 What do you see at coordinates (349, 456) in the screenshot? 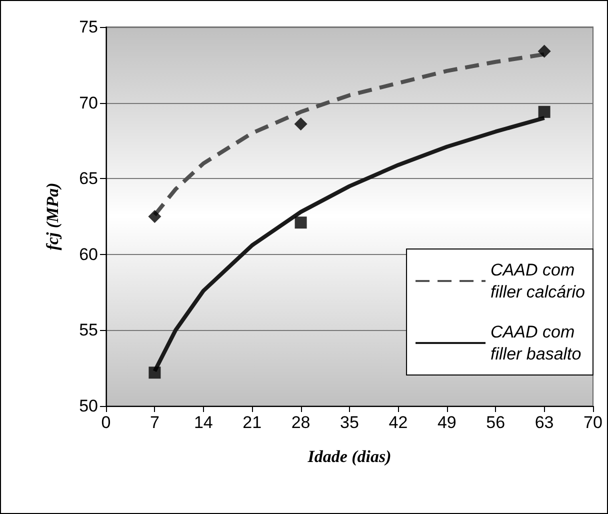
I see `x-axis-title: Idade (dias)` at bounding box center [349, 456].